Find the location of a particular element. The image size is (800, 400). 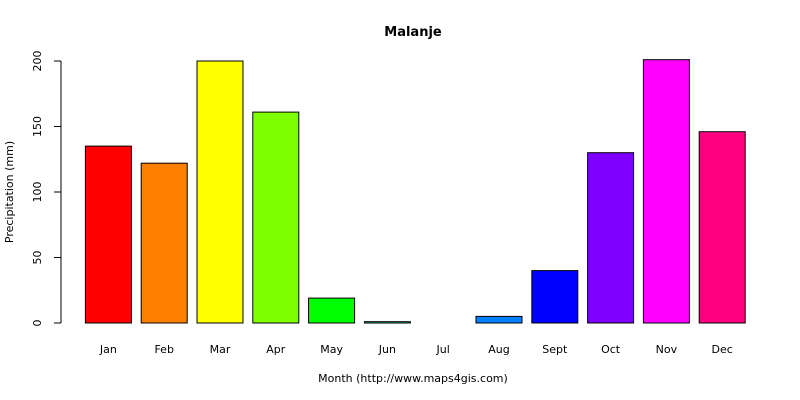

y-axis: 0 50 100 150 200 is located at coordinates (46, 189).